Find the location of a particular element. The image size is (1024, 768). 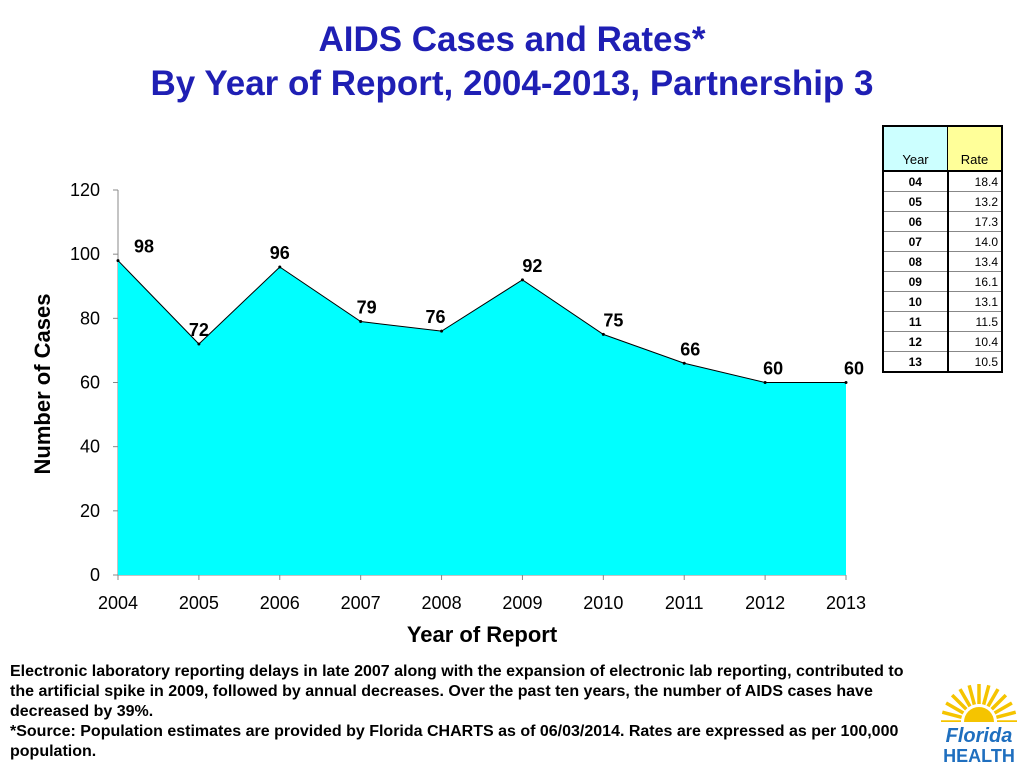

x-tick-label: 2010 is located at coordinates (603, 603).